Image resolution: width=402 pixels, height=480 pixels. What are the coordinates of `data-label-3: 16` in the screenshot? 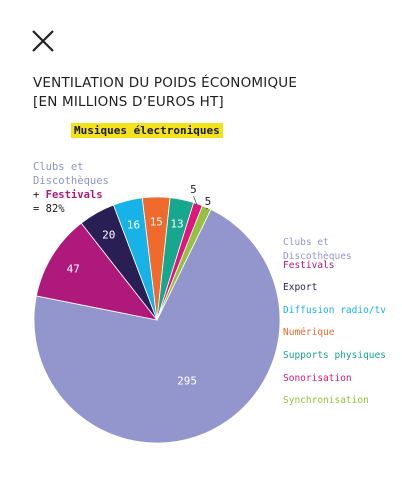 It's located at (133, 224).